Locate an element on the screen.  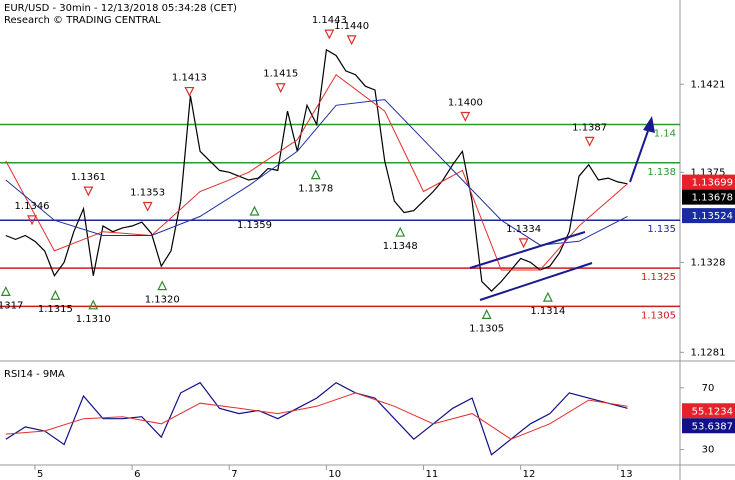
x-tick-label: 10 is located at coordinates (334, 474).